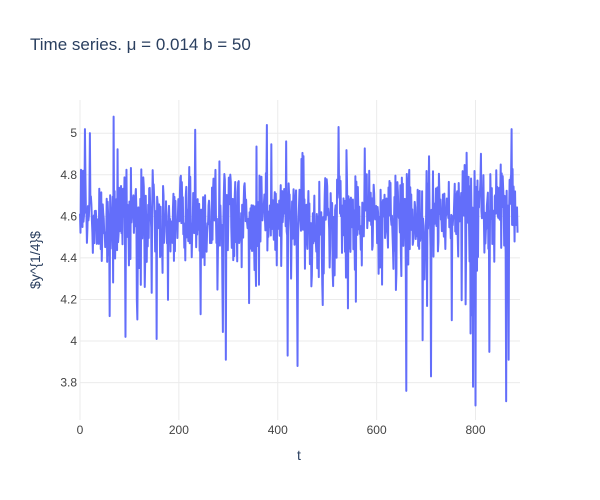 Image resolution: width=600 pixels, height=500 pixels. I want to click on y-tick-label: 4, so click(73, 341).